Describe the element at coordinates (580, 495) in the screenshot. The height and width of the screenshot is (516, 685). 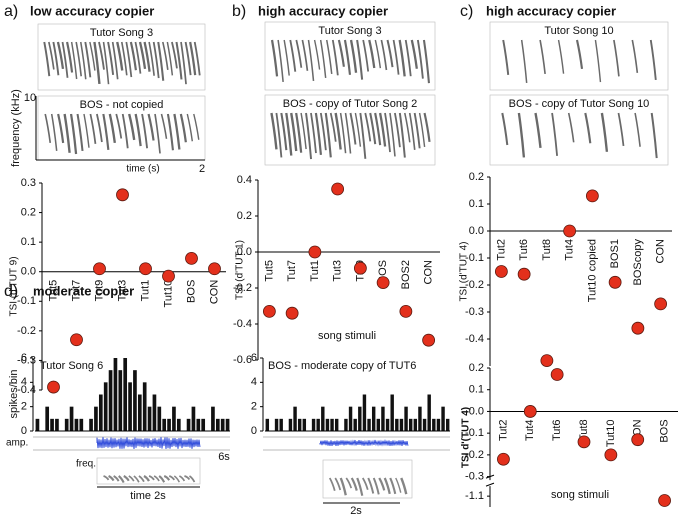
I see `x-axis-label: song stimuli` at that location.